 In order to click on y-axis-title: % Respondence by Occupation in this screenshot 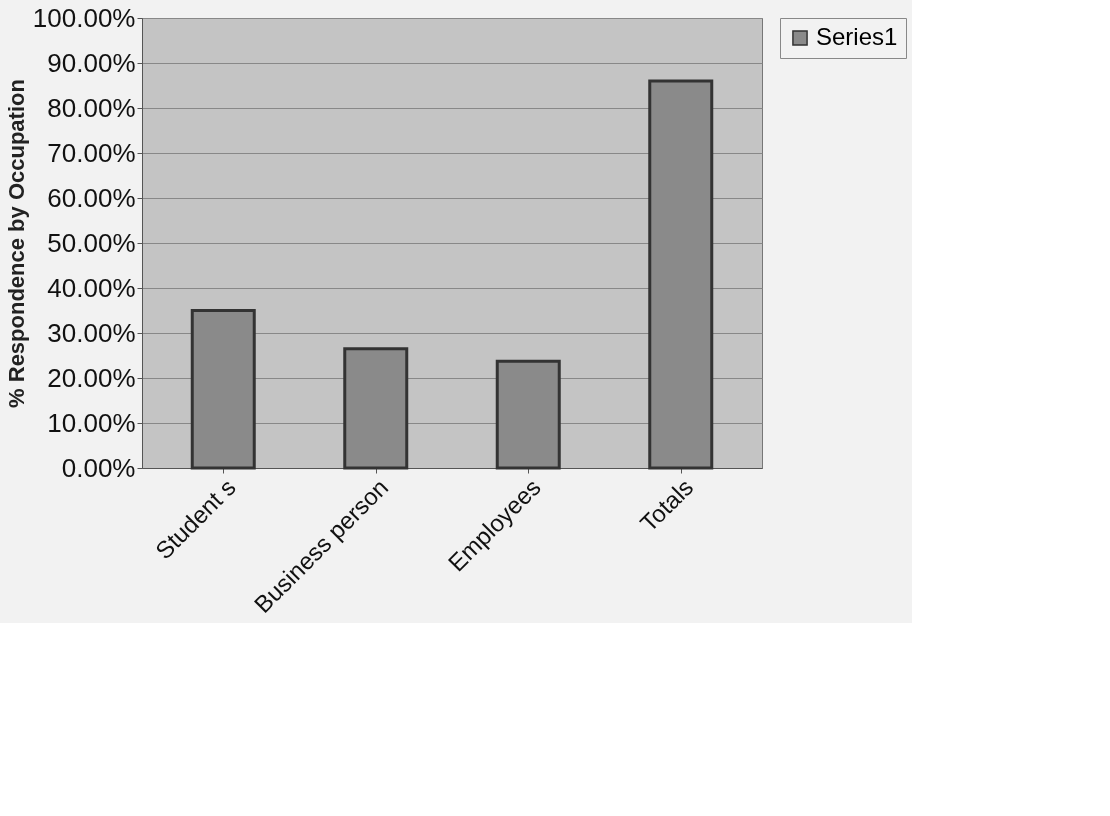, I will do `click(16, 243)`.